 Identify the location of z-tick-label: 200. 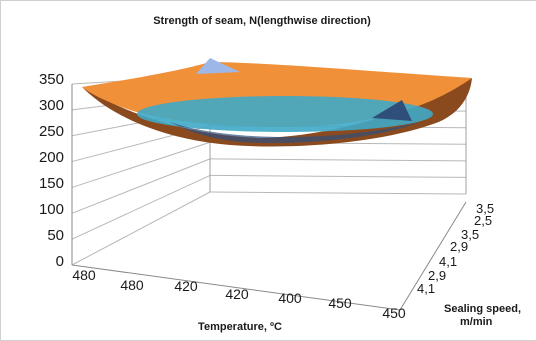
(51, 157).